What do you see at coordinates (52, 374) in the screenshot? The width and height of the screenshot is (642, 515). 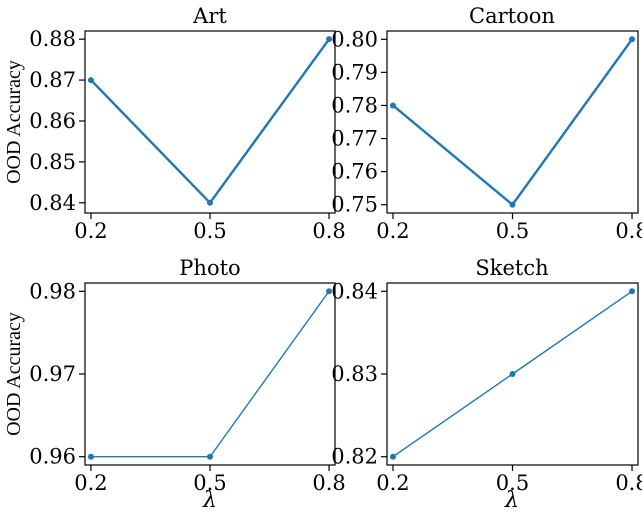 I see `y-tick-label: 0.97` at bounding box center [52, 374].